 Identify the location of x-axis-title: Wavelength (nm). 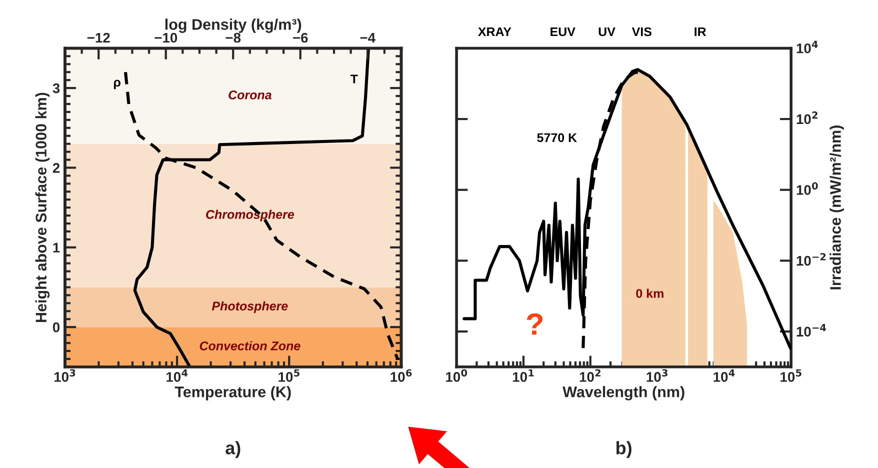
(623, 393).